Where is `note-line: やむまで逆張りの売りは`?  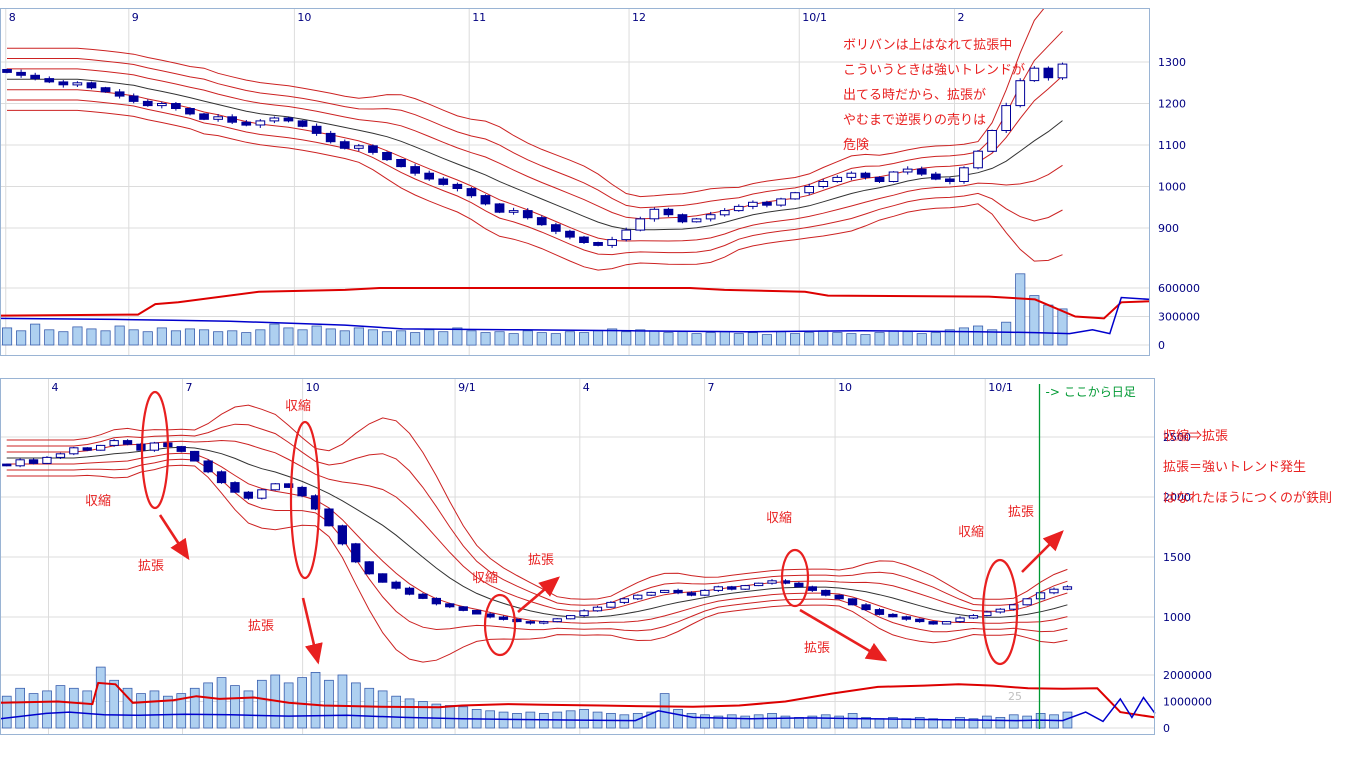 note-line: やむまで逆張りの売りは is located at coordinates (915, 119).